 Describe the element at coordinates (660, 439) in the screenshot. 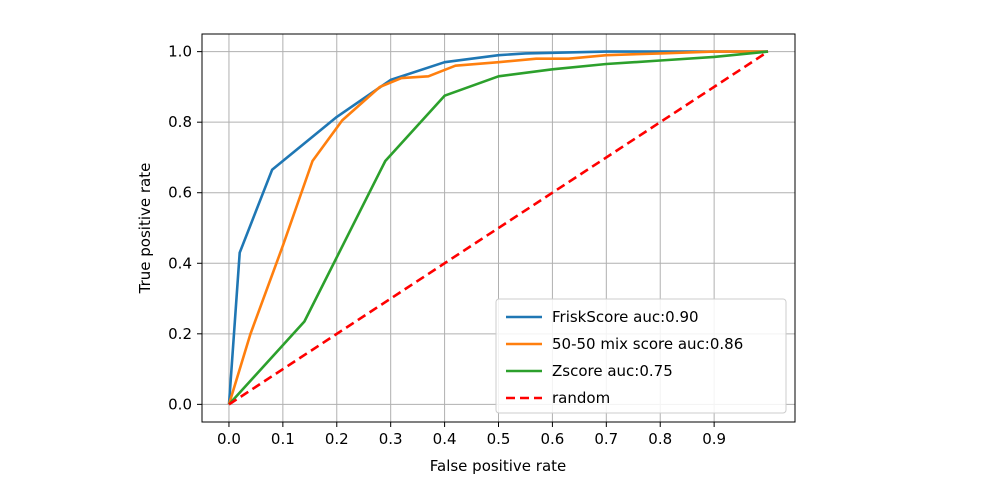

I see `x-tick-label: 0.8` at that location.